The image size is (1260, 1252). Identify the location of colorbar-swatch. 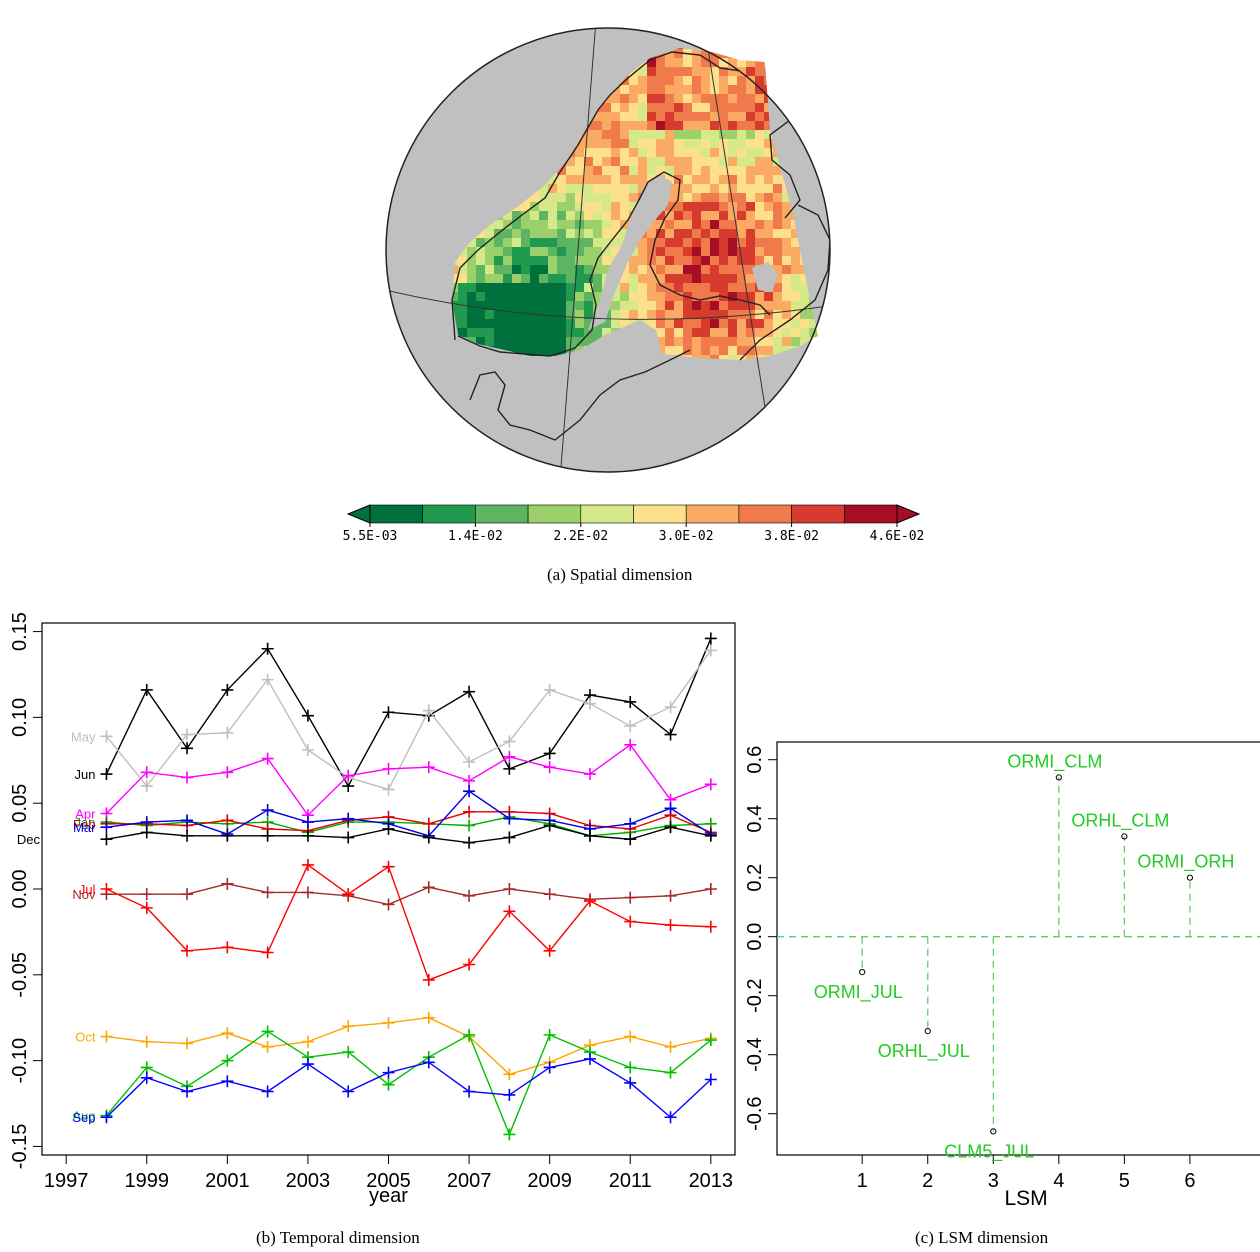
(607, 514).